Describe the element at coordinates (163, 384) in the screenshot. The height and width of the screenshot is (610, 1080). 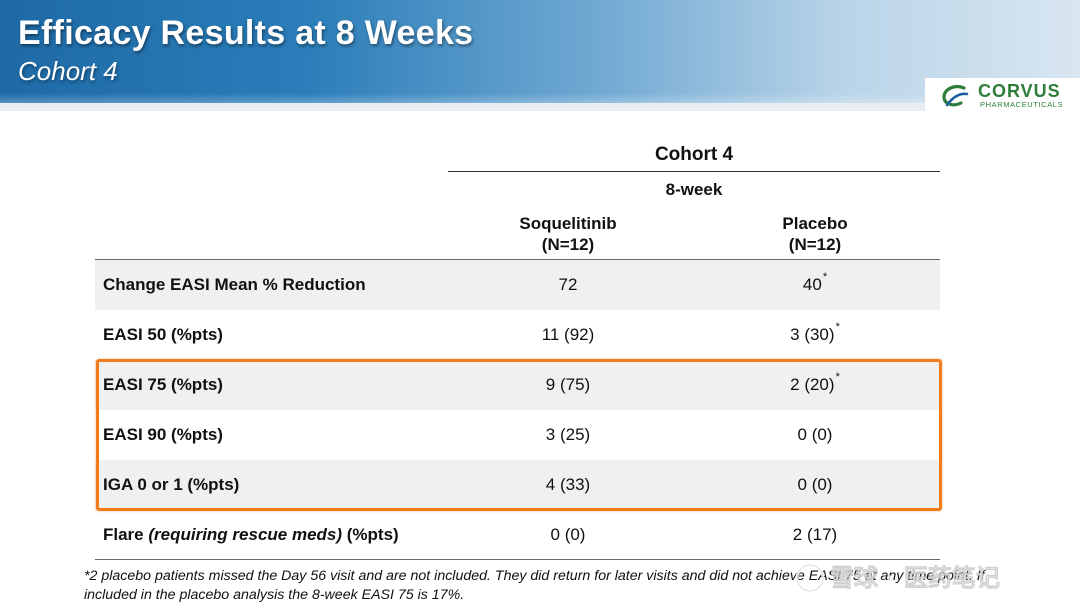
I see `row-label: EASI 75 (%pts)` at that location.